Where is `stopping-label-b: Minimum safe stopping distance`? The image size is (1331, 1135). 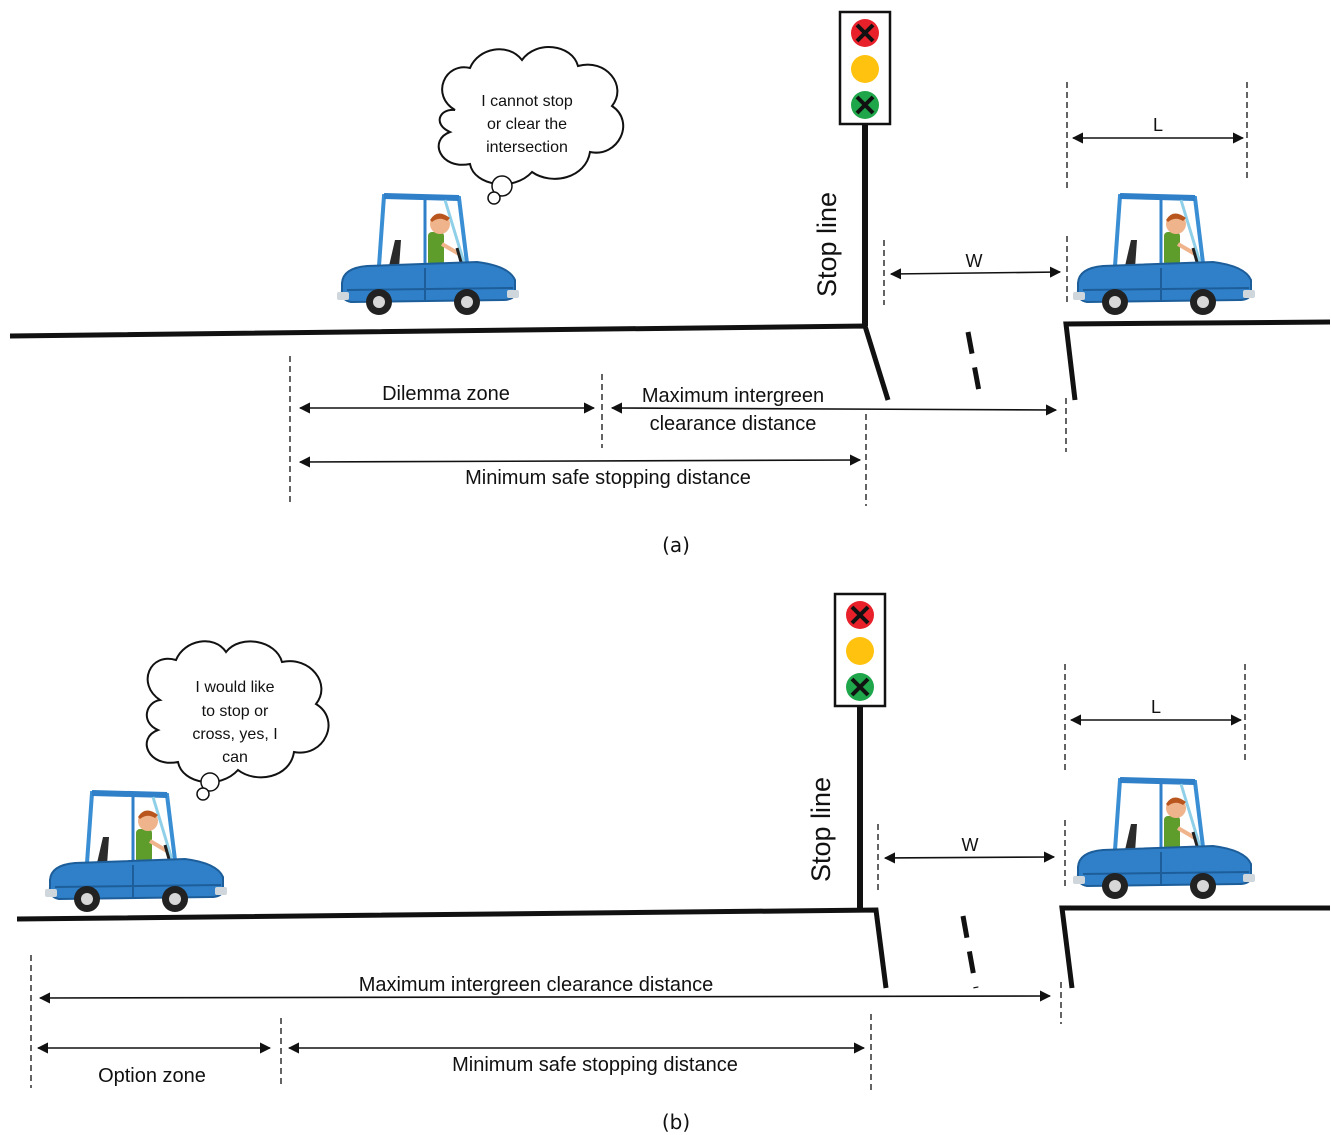
stopping-label-b: Minimum safe stopping distance is located at coordinates (595, 1065).